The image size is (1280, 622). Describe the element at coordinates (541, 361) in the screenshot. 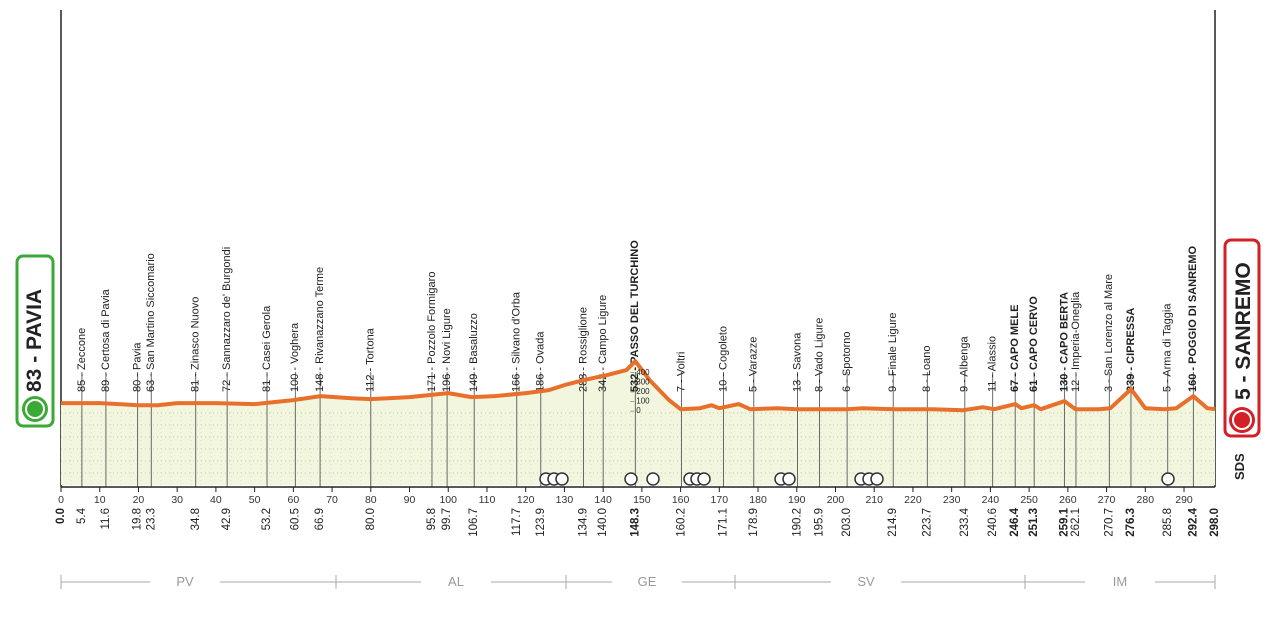

I see `waypoint-label: 186 - Ovada` at that location.